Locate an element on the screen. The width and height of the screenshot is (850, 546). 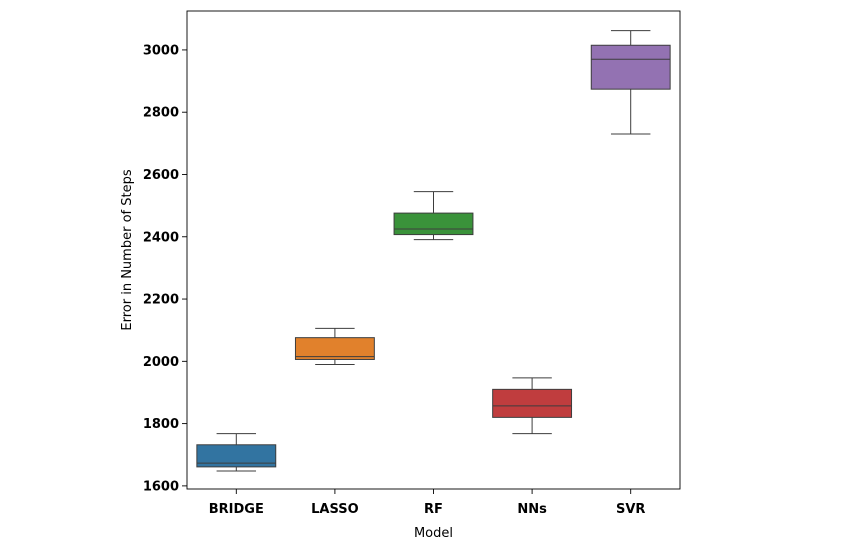
box-bridge is located at coordinates (236, 452).